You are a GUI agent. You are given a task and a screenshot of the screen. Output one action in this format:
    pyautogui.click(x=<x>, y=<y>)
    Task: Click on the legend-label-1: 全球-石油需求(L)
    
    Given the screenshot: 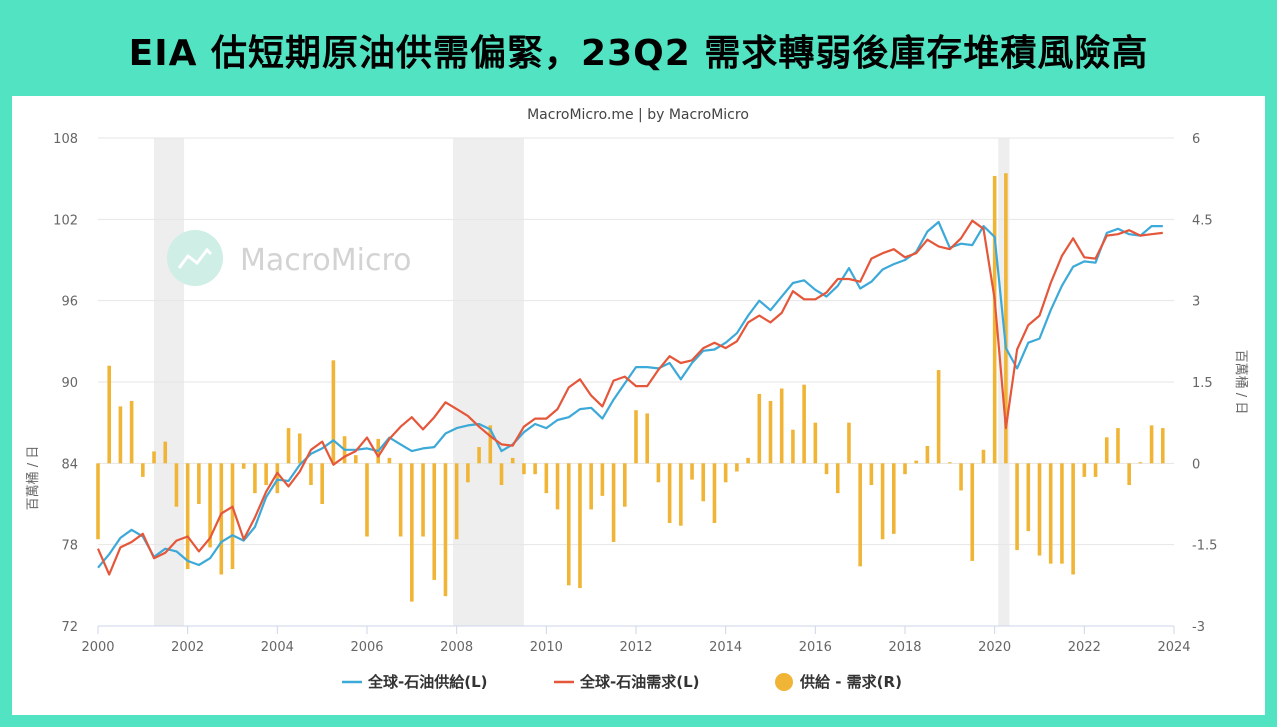 What is the action you would take?
    pyautogui.click(x=639, y=682)
    